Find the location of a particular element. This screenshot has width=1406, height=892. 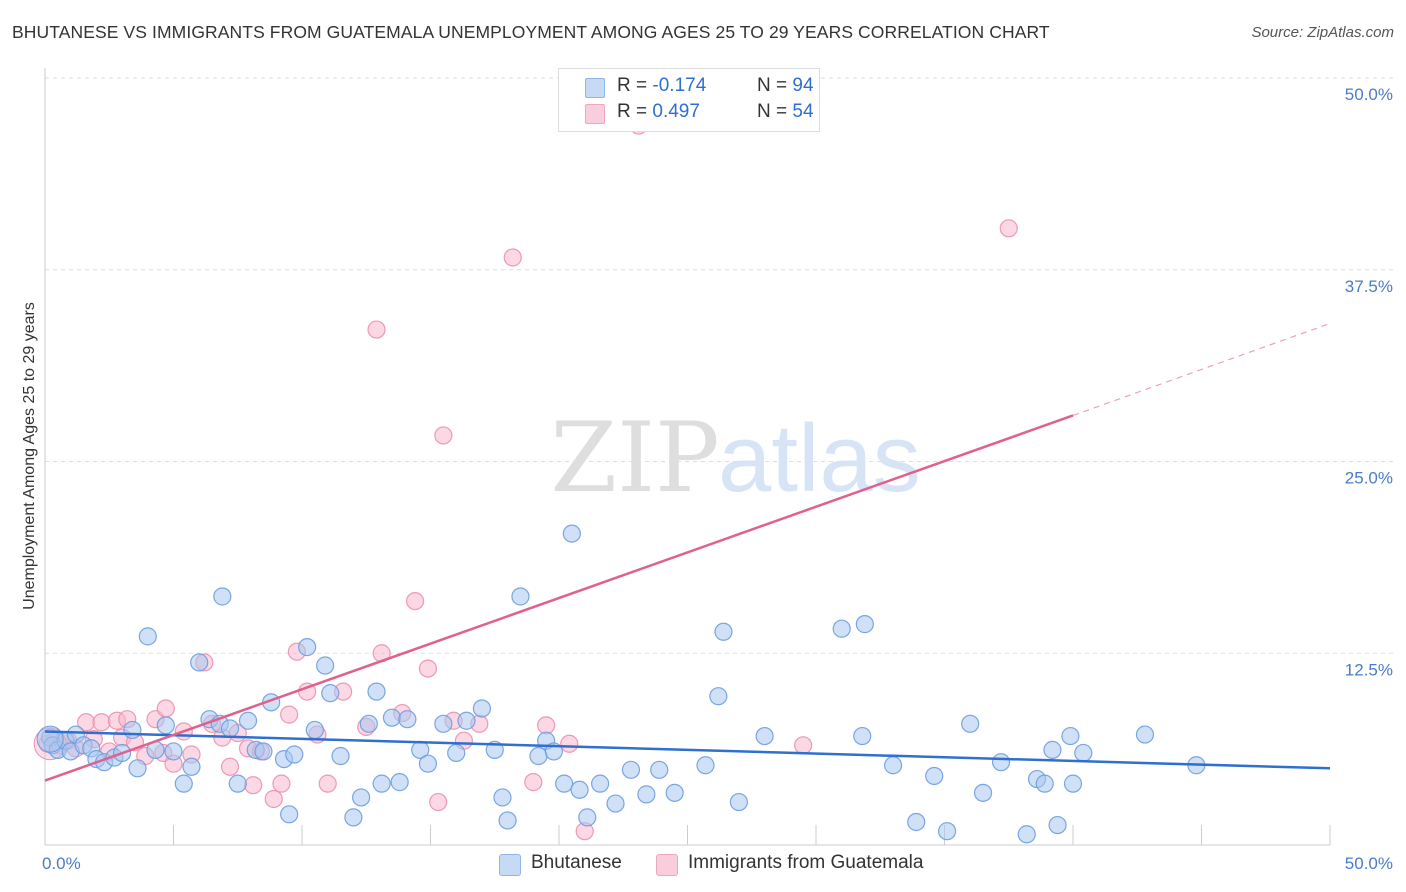

watermark-atlas: atlas is located at coordinates (819, 458).